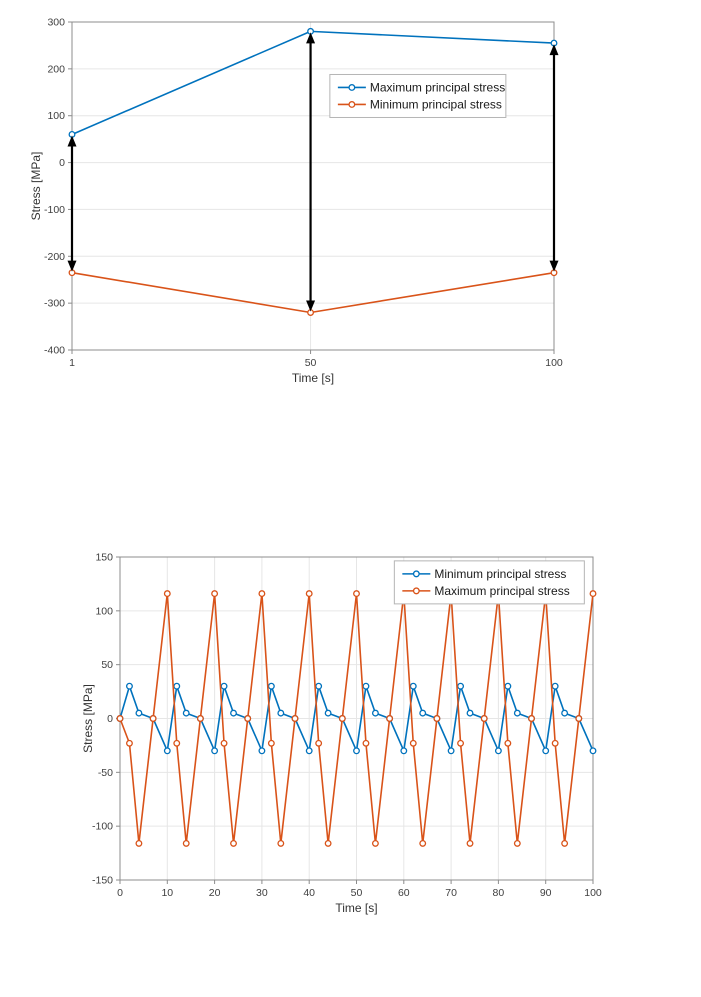 This screenshot has height=997, width=701. Describe the element at coordinates (120, 893) in the screenshot. I see `x-tick-label: 0` at that location.